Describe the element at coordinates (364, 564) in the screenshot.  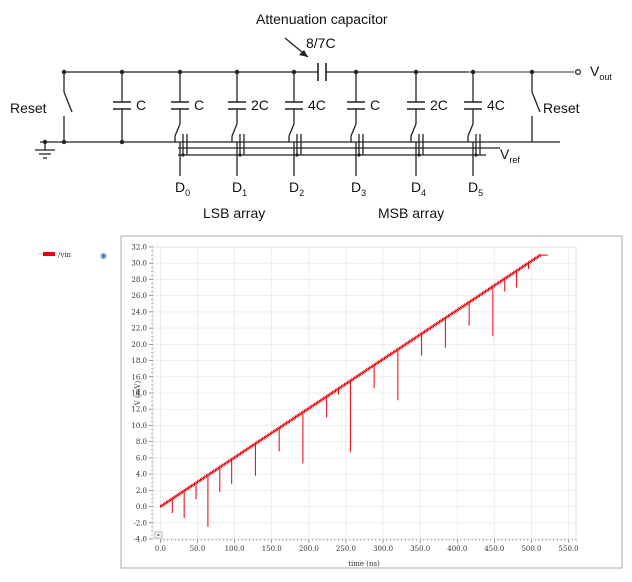
I see `x-axis-label: time (ns)` at that location.